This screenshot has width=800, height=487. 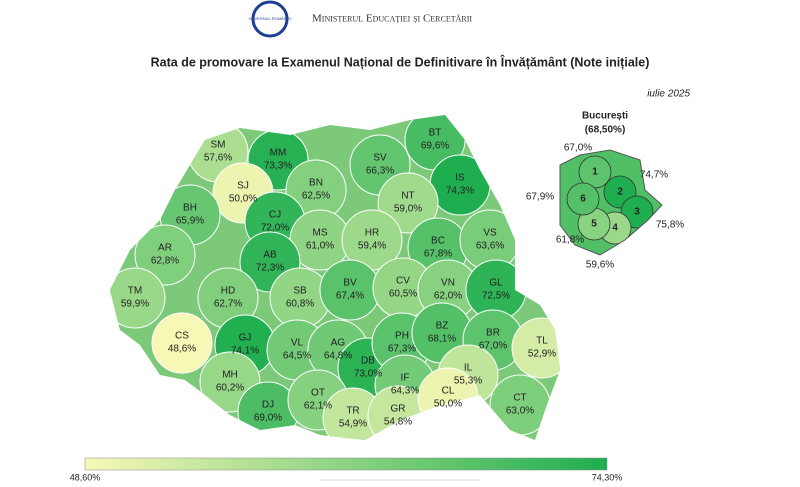 What do you see at coordinates (372, 233) in the screenshot?
I see `county-code: HR` at bounding box center [372, 233].